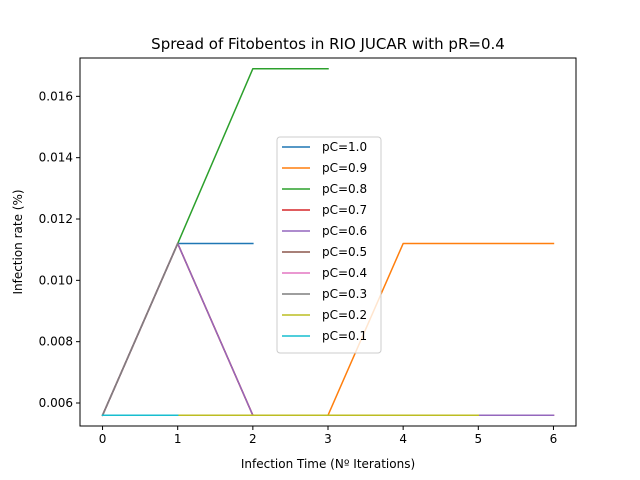 The height and width of the screenshot is (480, 640). What do you see at coordinates (103, 439) in the screenshot?
I see `x-tick-label: 0` at bounding box center [103, 439].